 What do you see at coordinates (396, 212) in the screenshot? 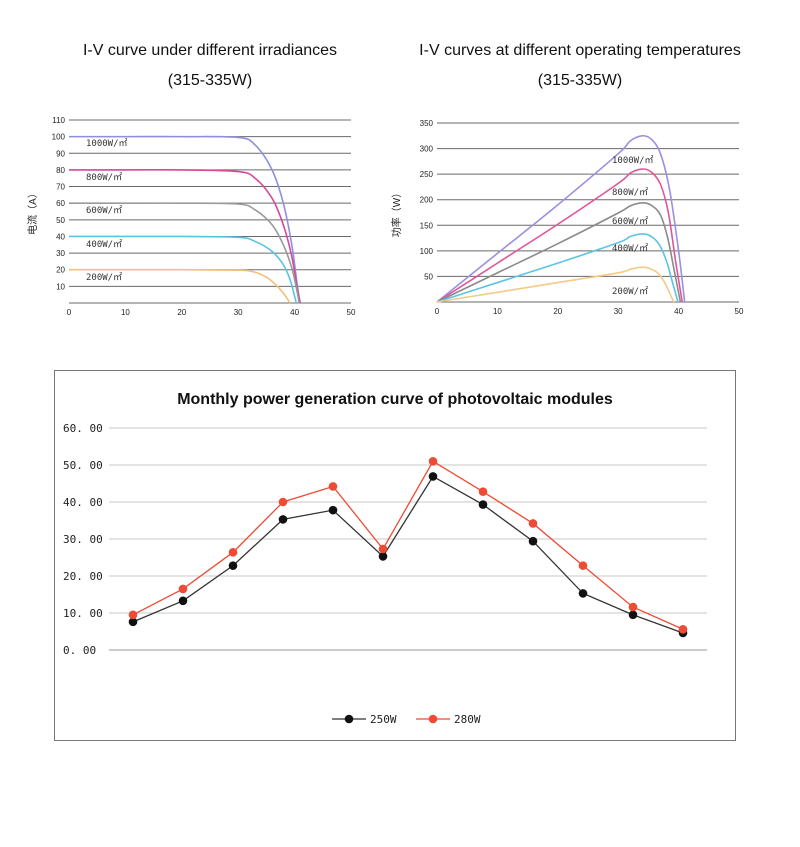
I see `y-axis-label: 功率（W）` at bounding box center [396, 212].